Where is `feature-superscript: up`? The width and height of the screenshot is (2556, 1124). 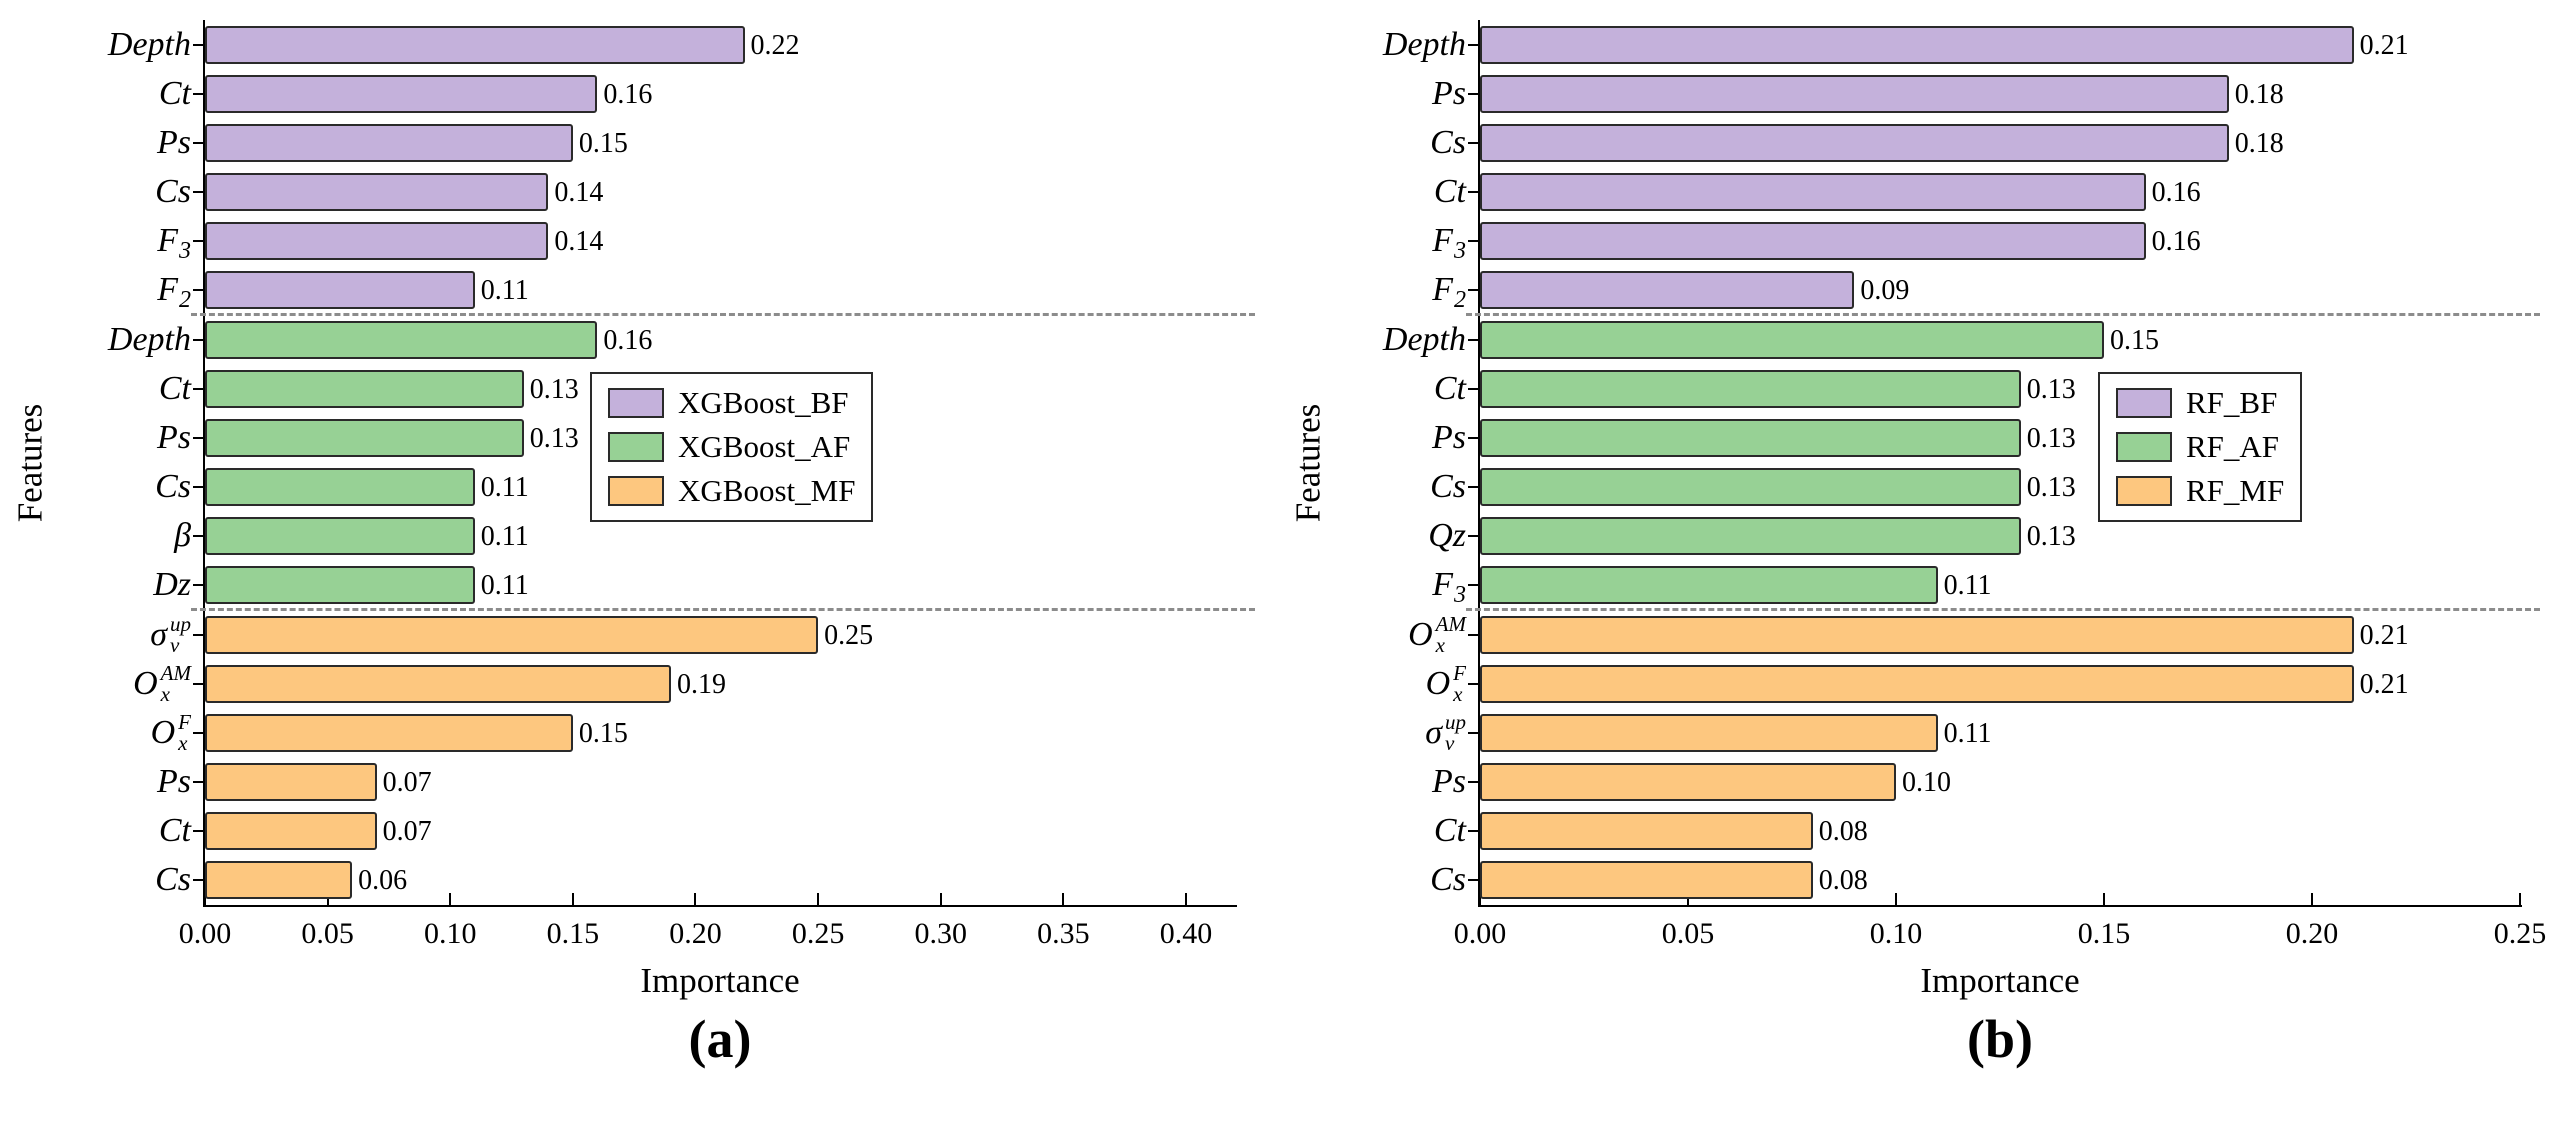
feature-superscript: up is located at coordinates (1455, 721).